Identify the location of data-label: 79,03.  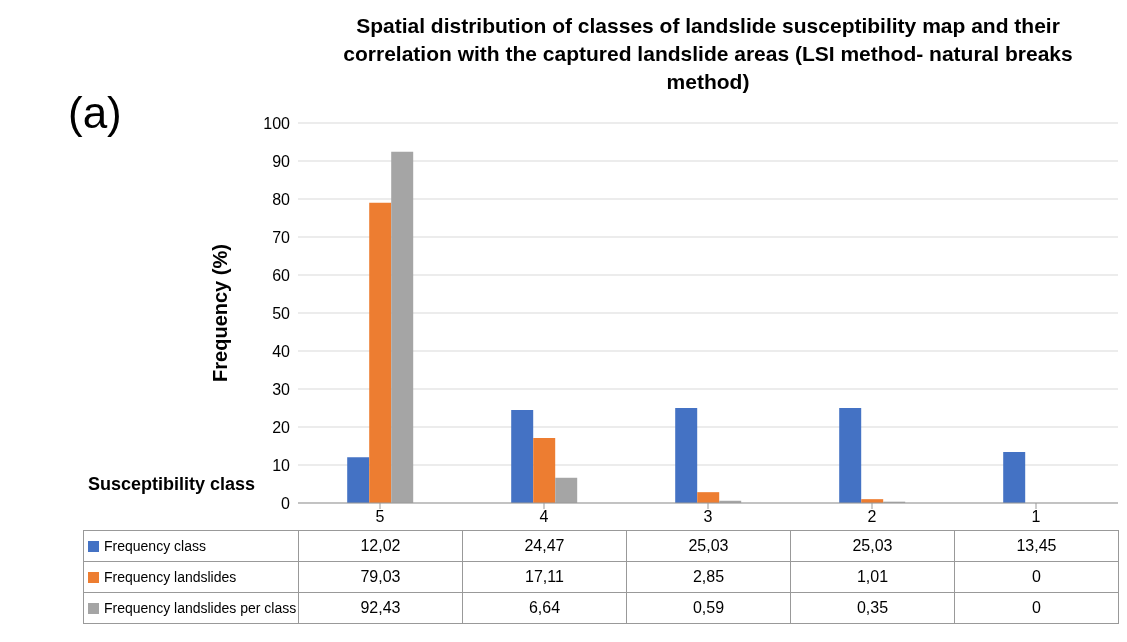
(380, 577).